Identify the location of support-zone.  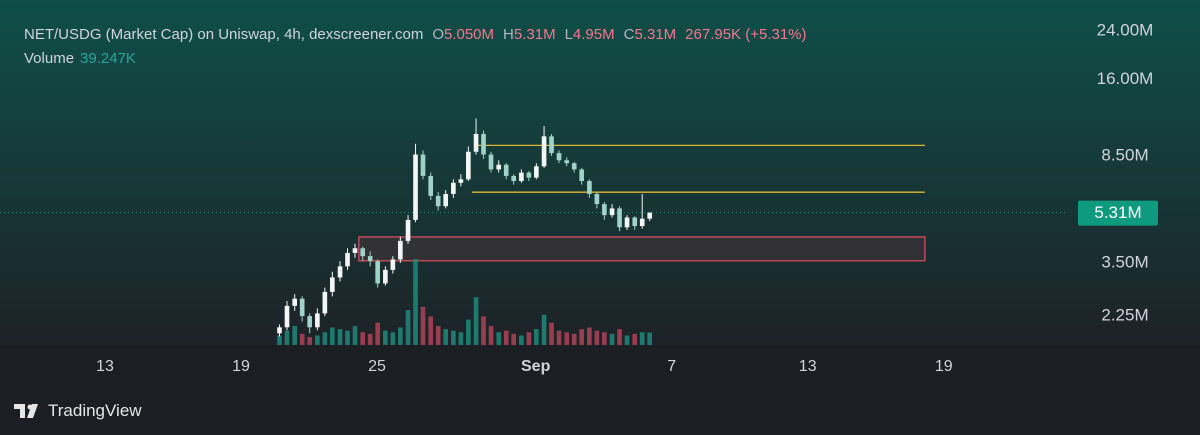
(642, 249).